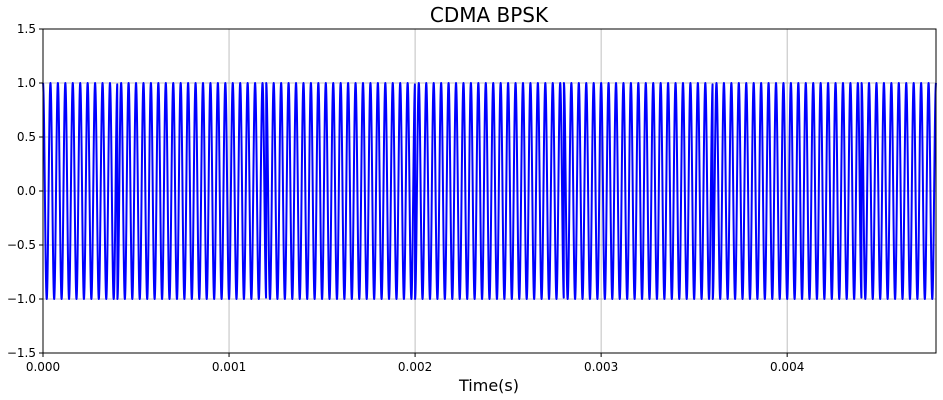 The image size is (943, 400). Describe the element at coordinates (787, 367) in the screenshot. I see `x-tick-label: 0.004` at that location.